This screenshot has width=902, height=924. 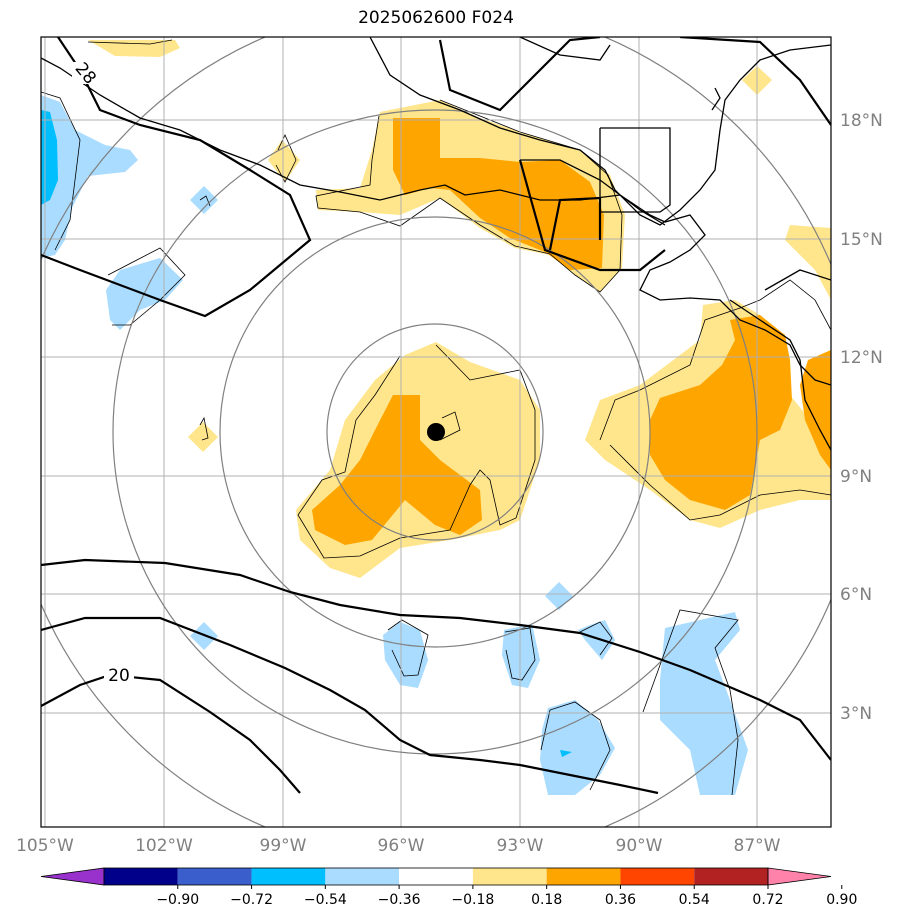 I want to click on storm-center-marker, so click(x=436, y=432).